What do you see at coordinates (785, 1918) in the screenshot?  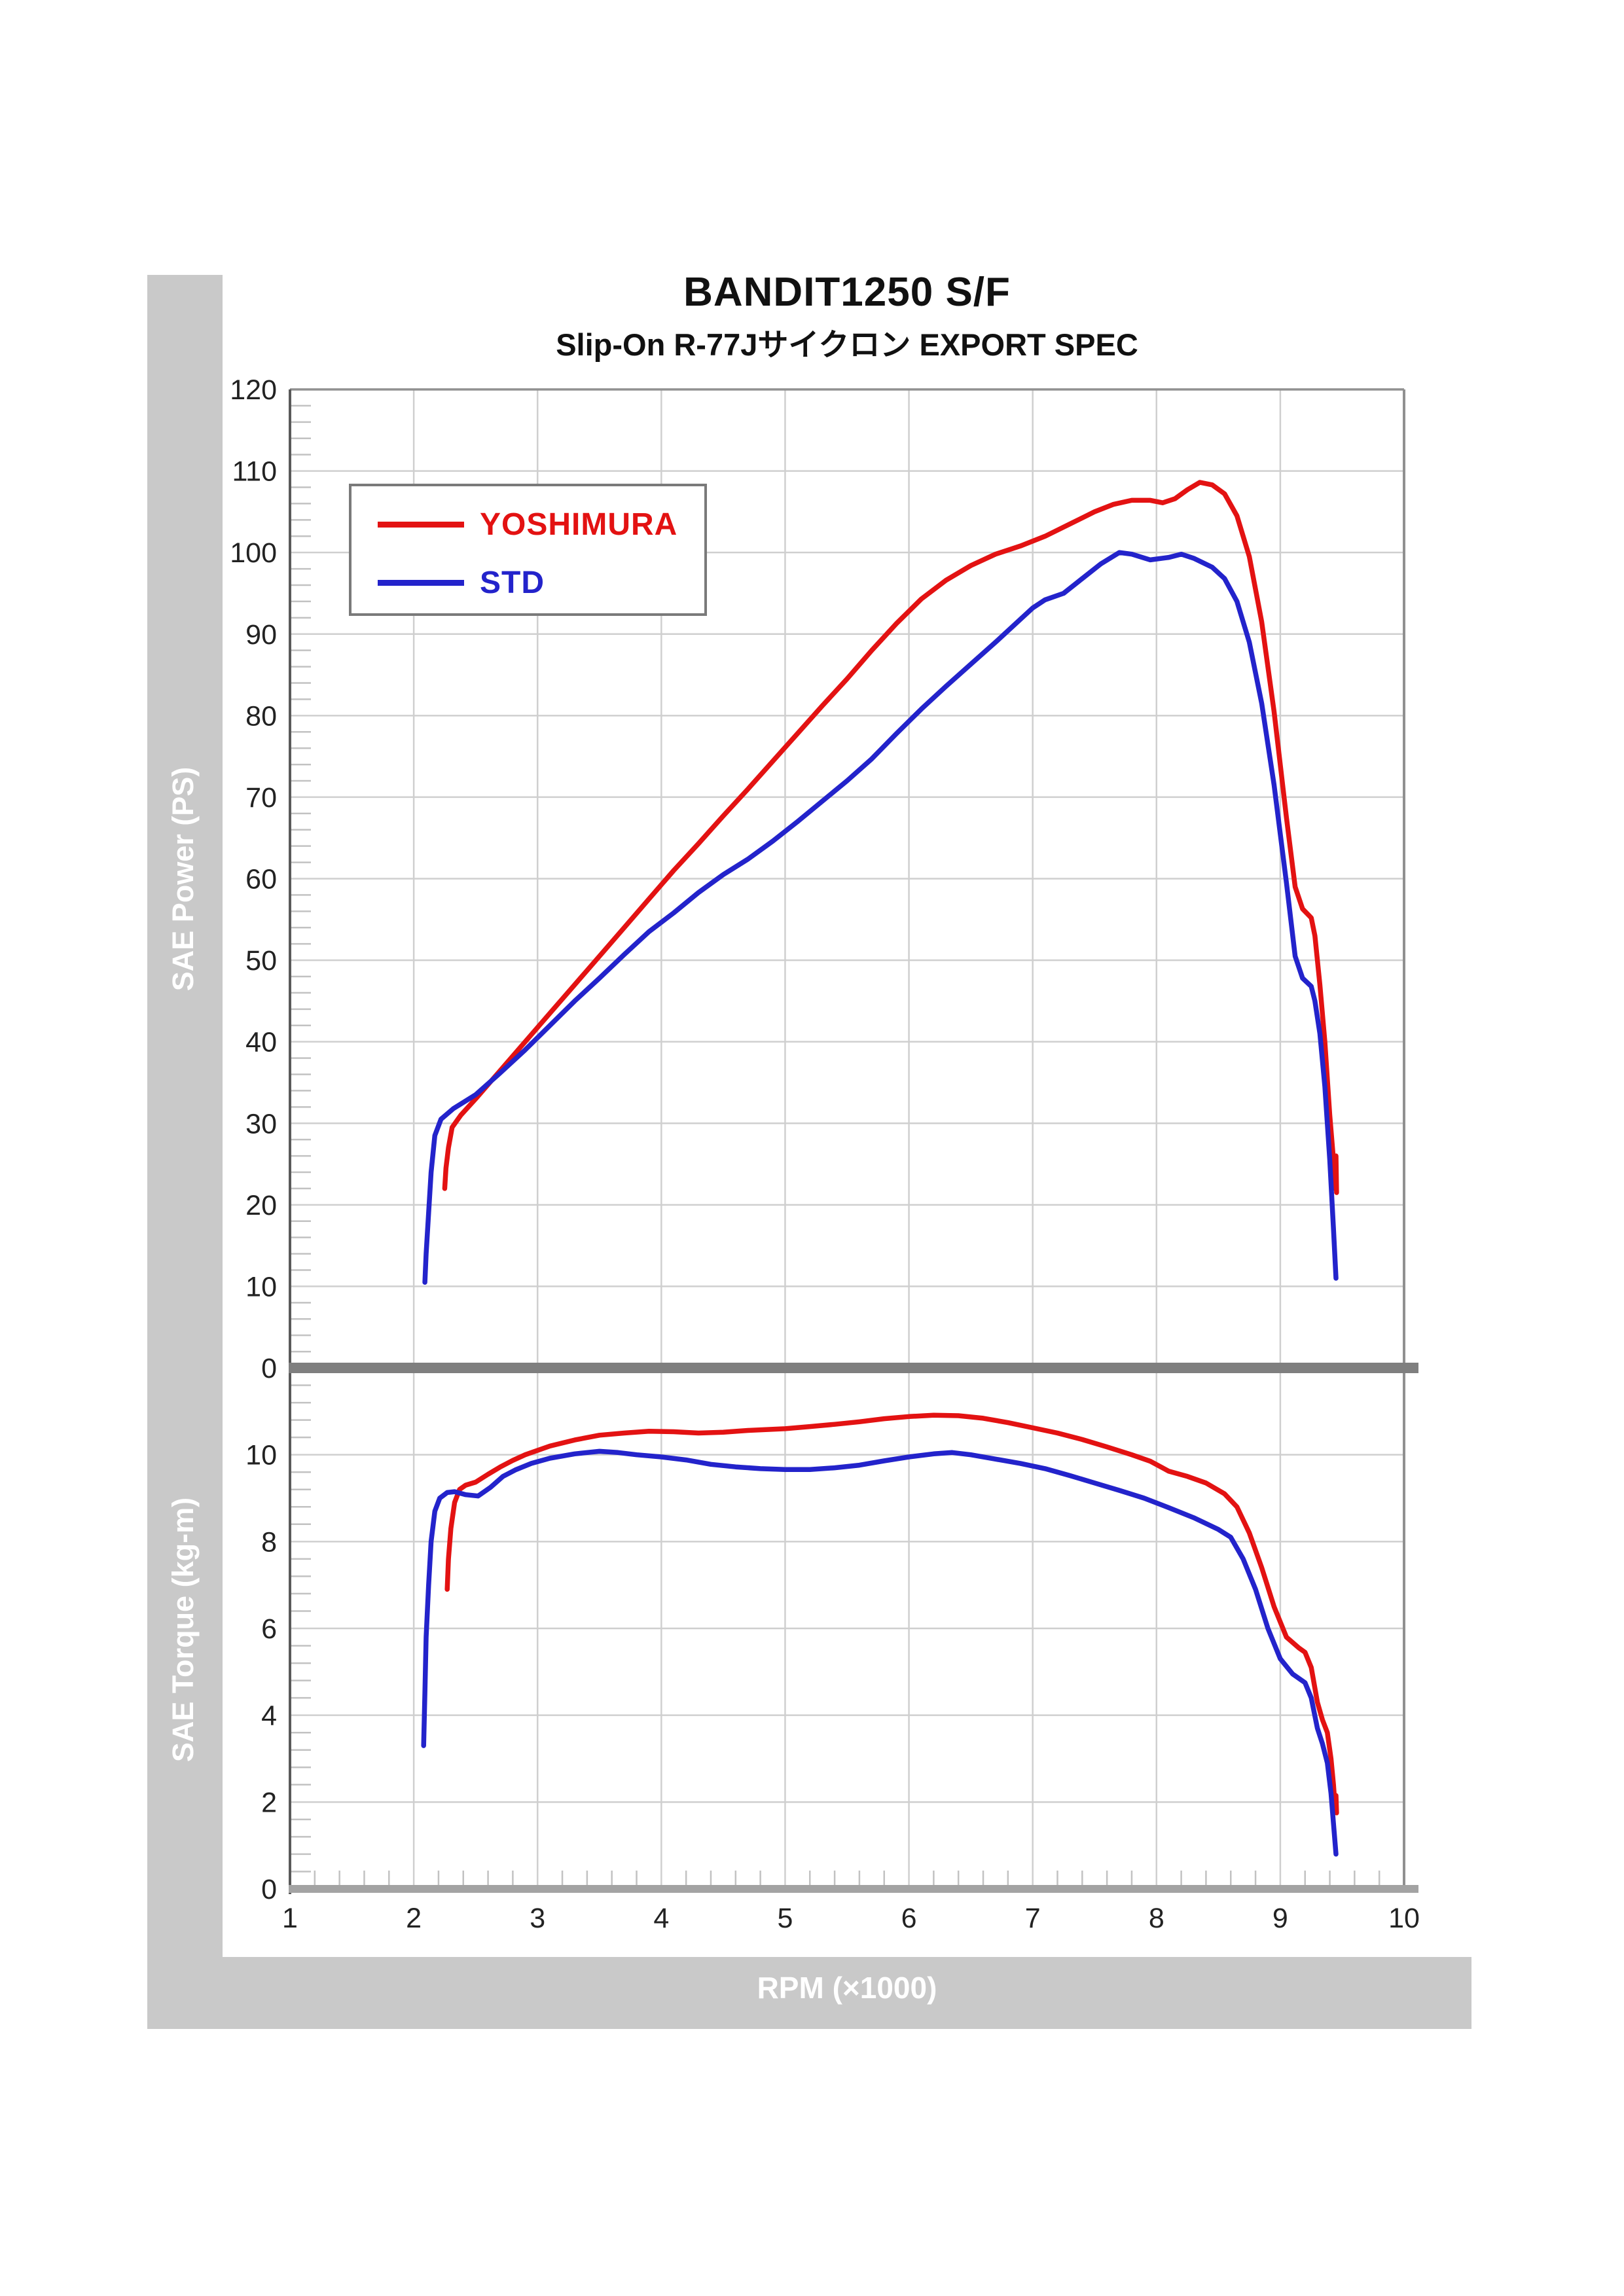 I see `x-tick-label: 5` at bounding box center [785, 1918].